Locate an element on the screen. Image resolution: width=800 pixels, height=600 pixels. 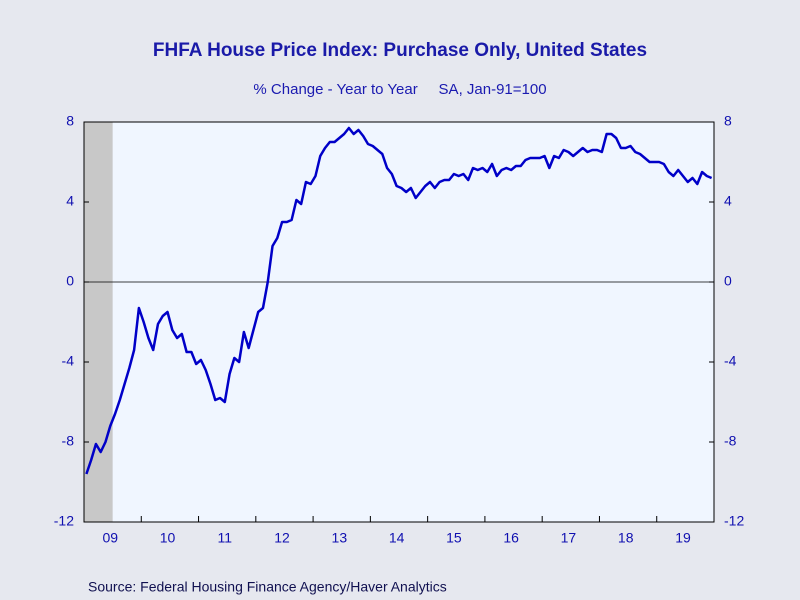
chart-subtitle: % Change - Year to Year SA, Jan-91=100 is located at coordinates (399, 89).